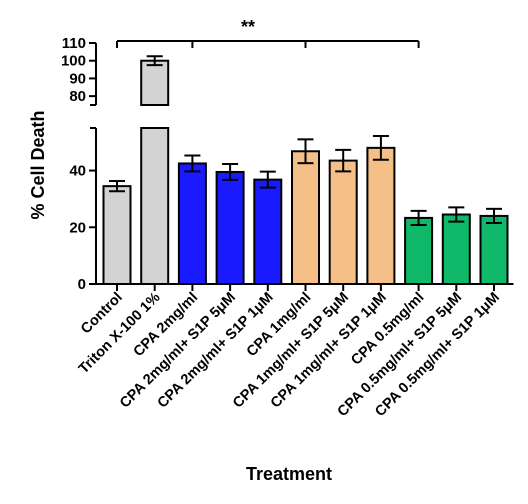  Describe the element at coordinates (289, 474) in the screenshot. I see `x-axis-title: Treatment` at that location.